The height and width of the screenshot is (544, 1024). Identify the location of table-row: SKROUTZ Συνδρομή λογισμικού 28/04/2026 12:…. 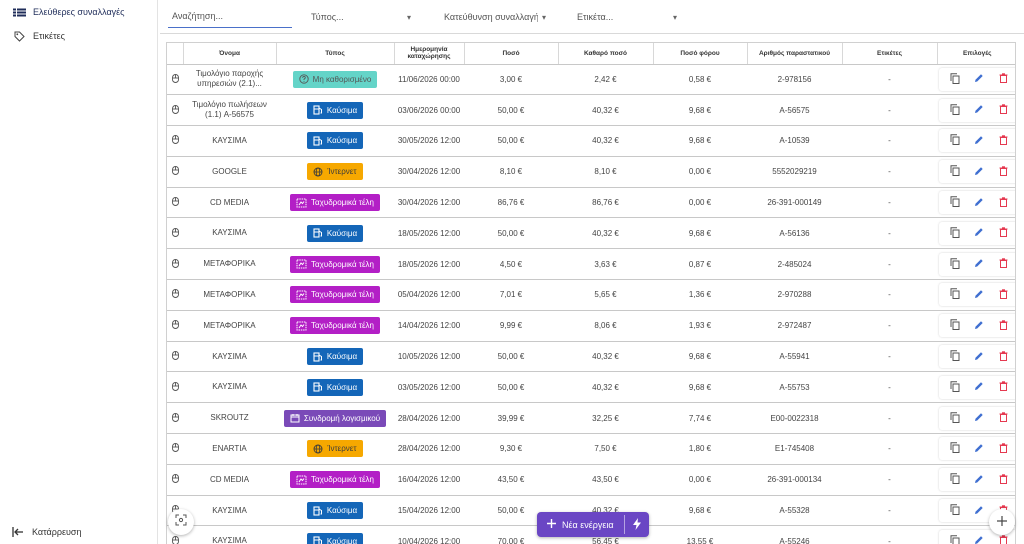
(591, 418).